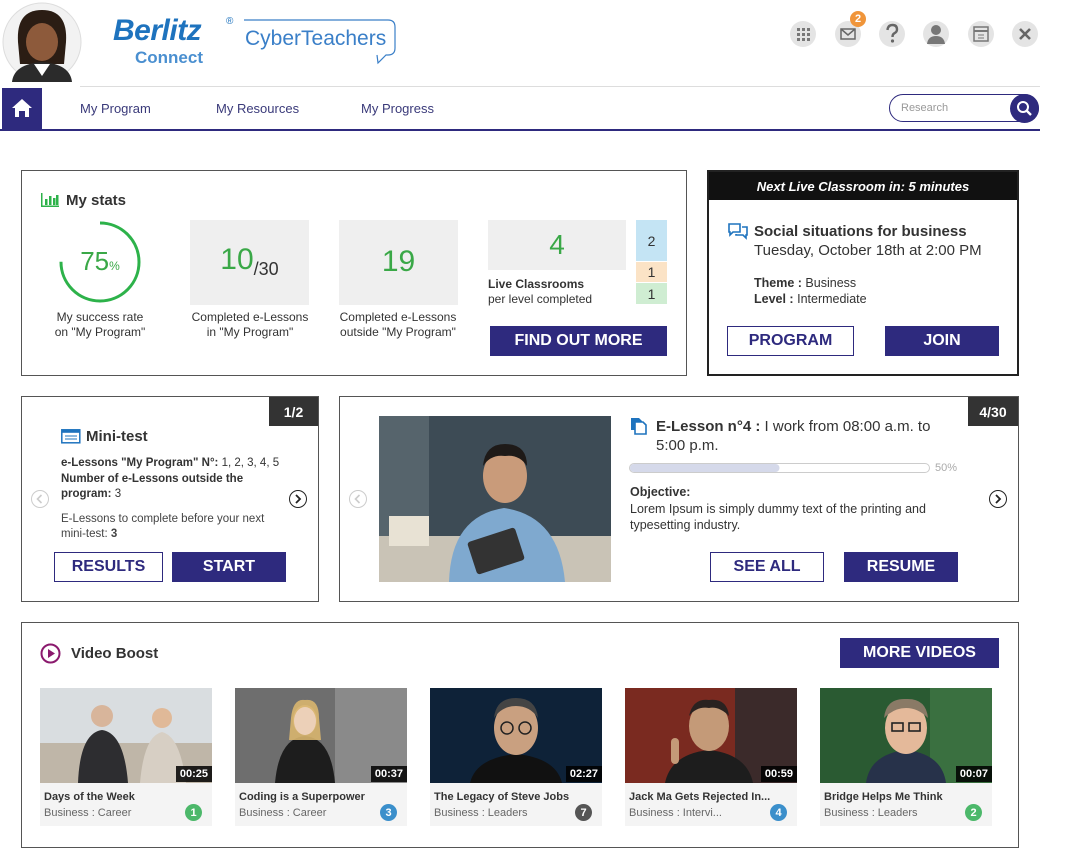 This screenshot has width=1067, height=865. I want to click on success-ring, so click(100, 262).